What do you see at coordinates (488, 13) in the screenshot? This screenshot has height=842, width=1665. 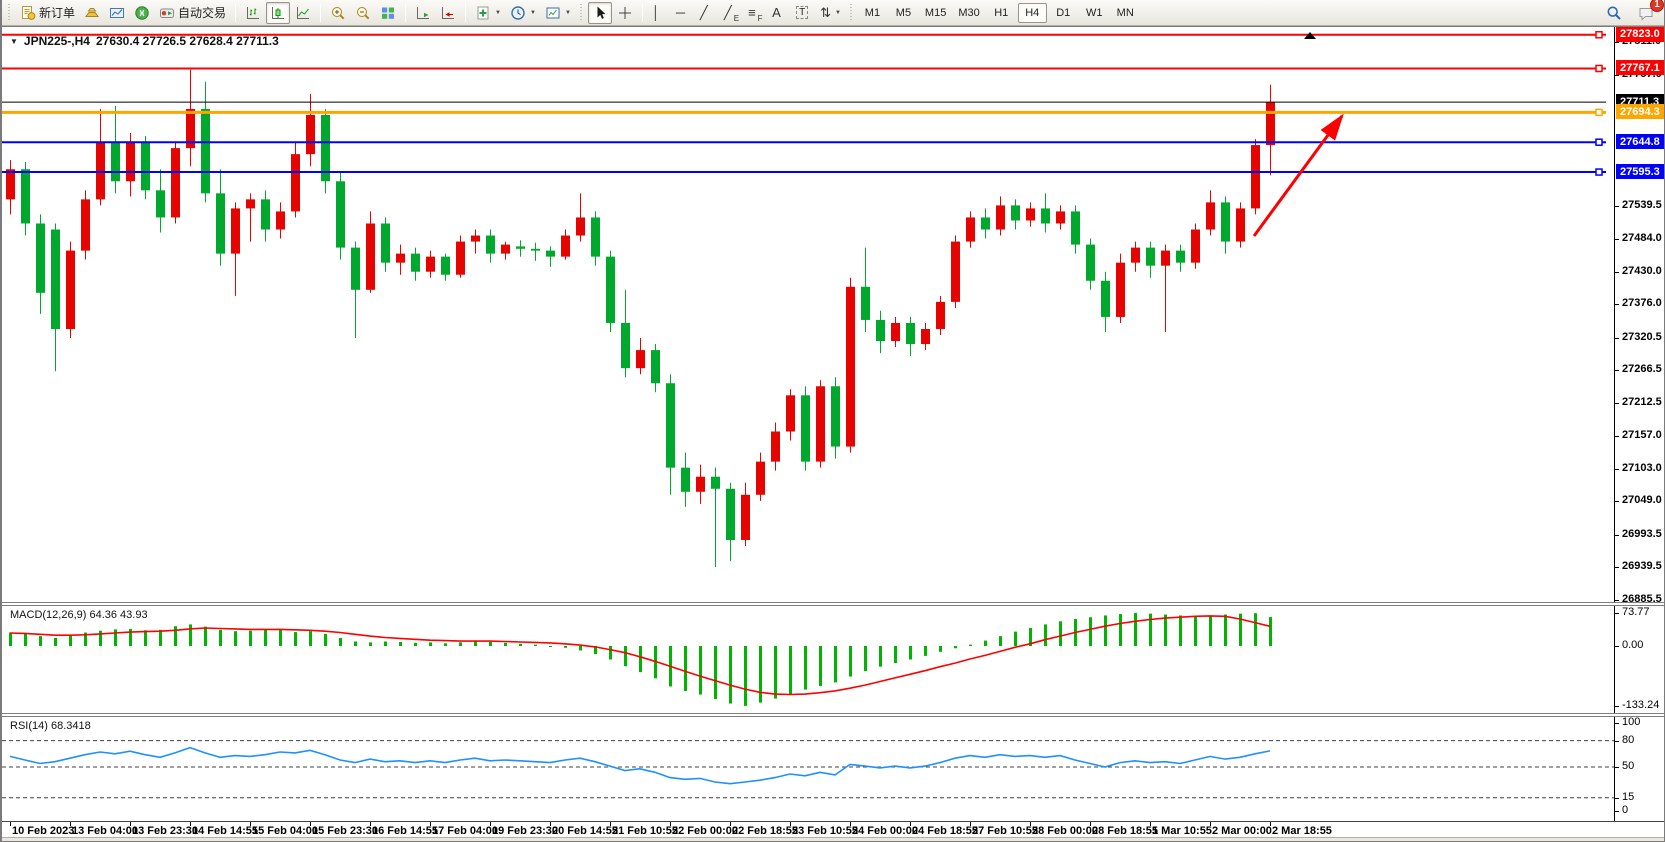 I see `indicators-button: ▼` at bounding box center [488, 13].